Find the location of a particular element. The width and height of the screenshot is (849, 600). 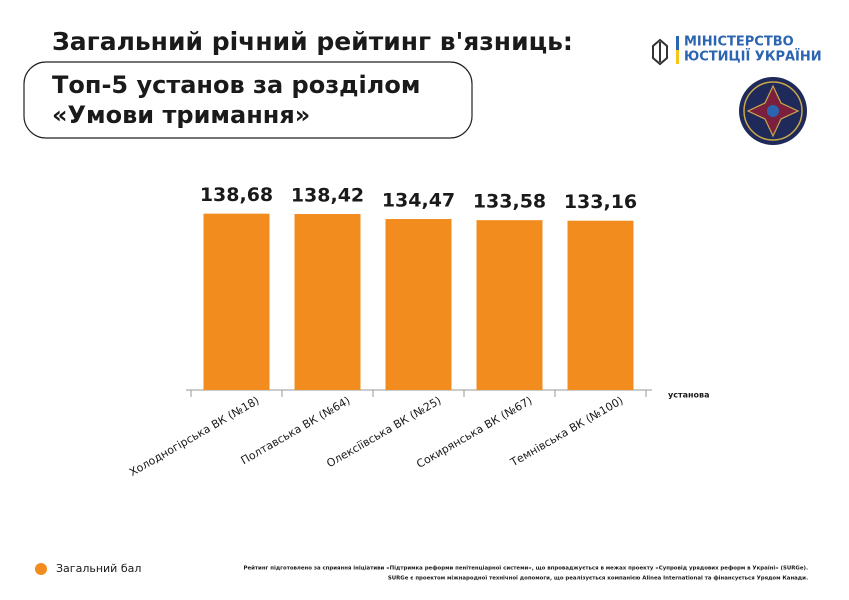

value-label: 133,58 is located at coordinates (509, 202).